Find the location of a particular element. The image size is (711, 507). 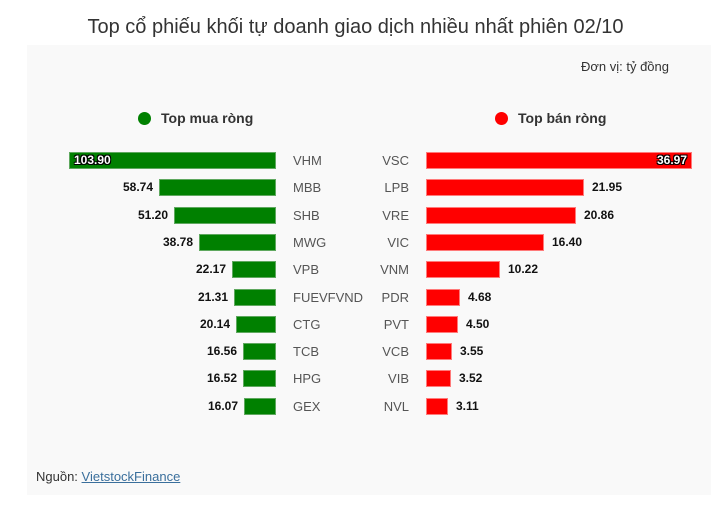

buy-value-label: 22.17 is located at coordinates (210, 269).